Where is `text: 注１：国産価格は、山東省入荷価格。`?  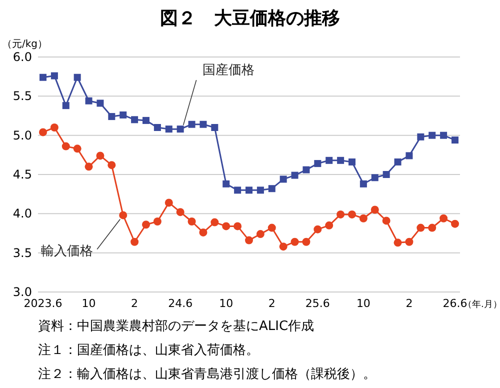
text: 注１：国産価格は、山東省入荷価格。 is located at coordinates (148, 350).